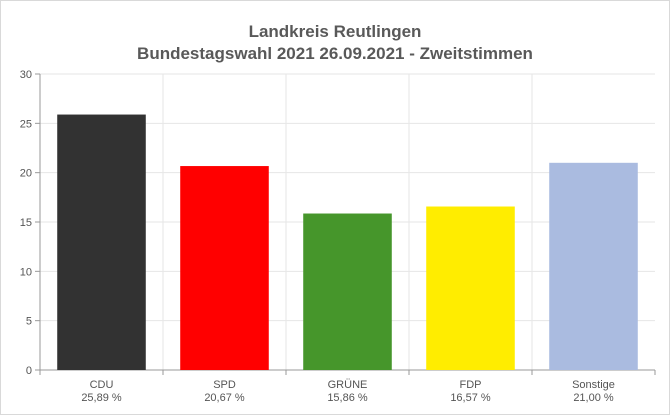 This screenshot has height=415, width=670. Describe the element at coordinates (224, 385) in the screenshot. I see `x-category-label: SPD` at that location.